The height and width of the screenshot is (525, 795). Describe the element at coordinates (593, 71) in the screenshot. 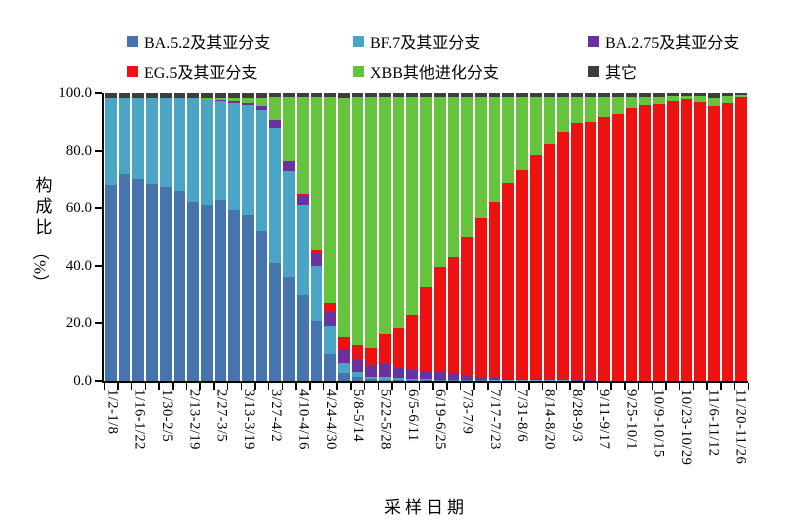

I see `legend-swatch-icon` at that location.